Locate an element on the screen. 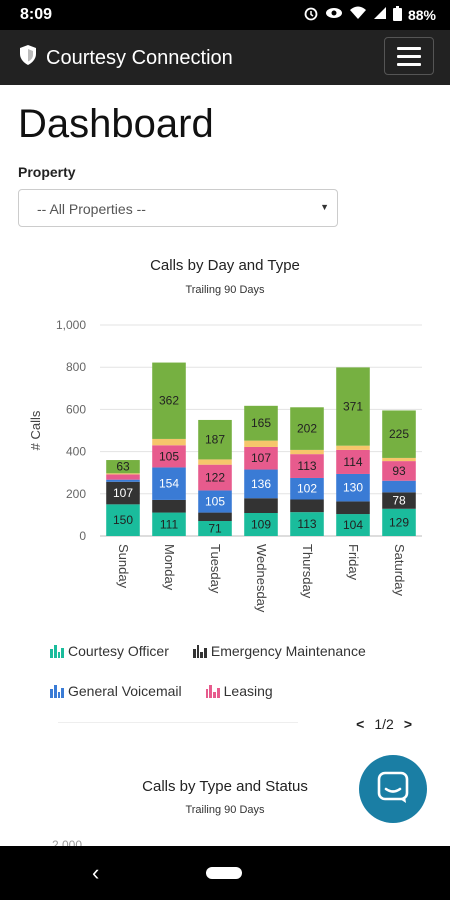 This screenshot has height=900, width=450. data-label: 371 is located at coordinates (353, 407).